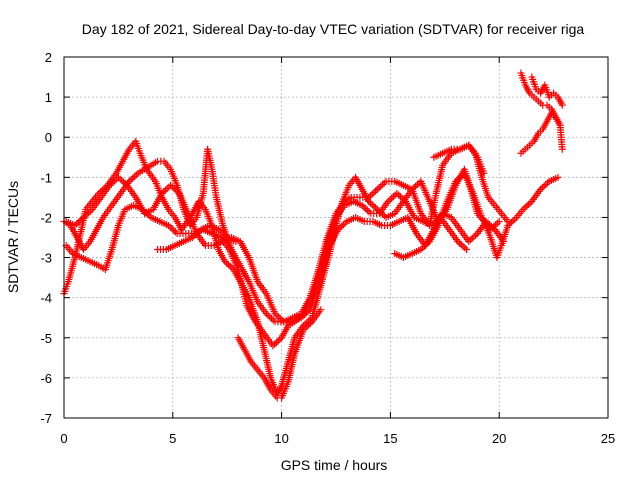  Describe the element at coordinates (281, 438) in the screenshot. I see `x-tick-label: 10` at that location.